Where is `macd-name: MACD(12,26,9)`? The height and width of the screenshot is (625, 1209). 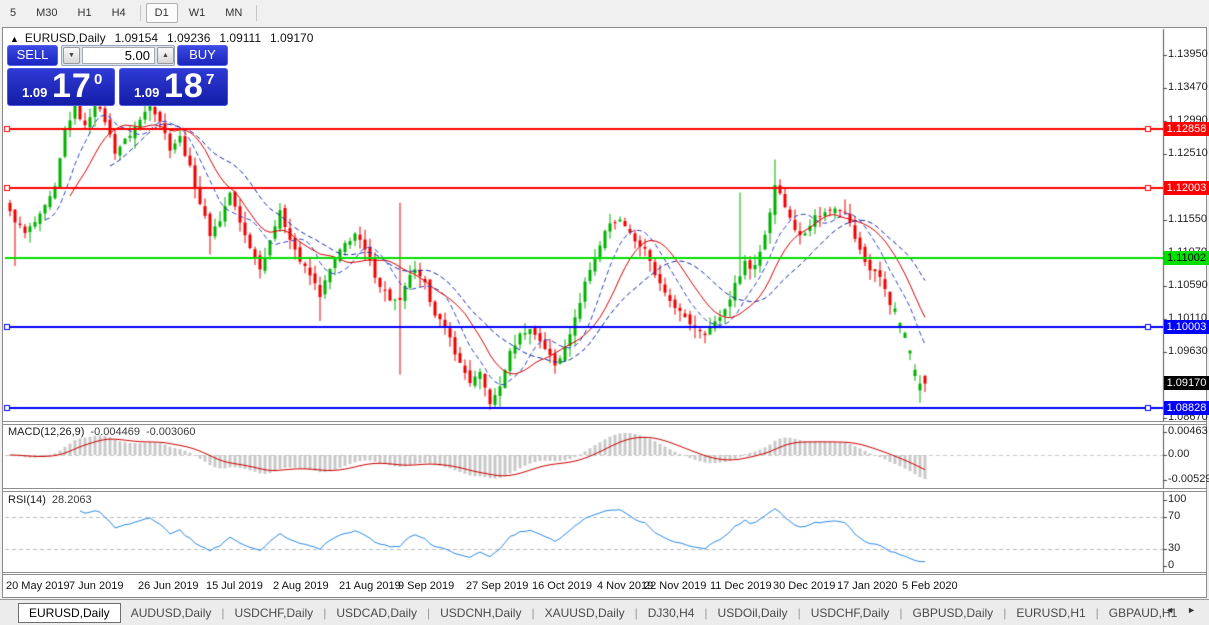
macd-name: MACD(12,26,9) is located at coordinates (46, 432).